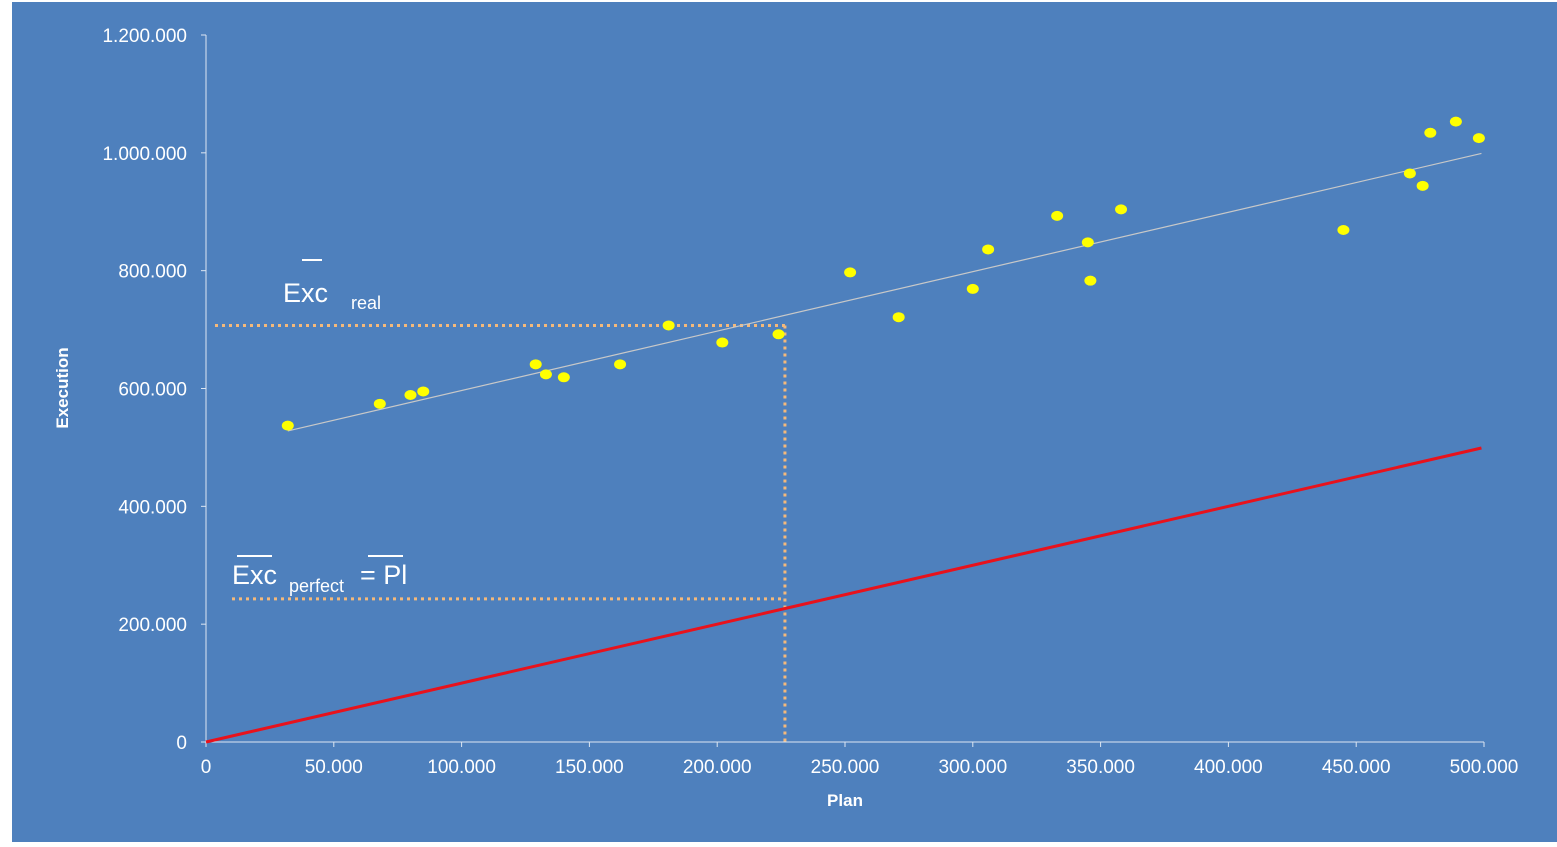 Image resolution: width=1557 pixels, height=847 pixels. Describe the element at coordinates (332, 286) in the screenshot. I see `exc-real-label: Exc real` at that location.